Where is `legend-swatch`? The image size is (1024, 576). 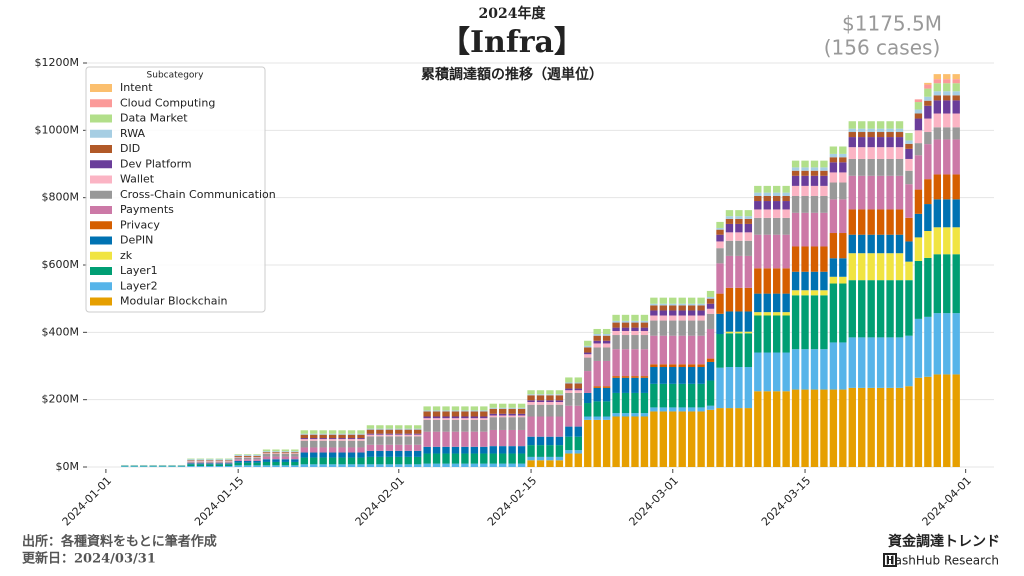
legend-swatch is located at coordinates (101, 149).